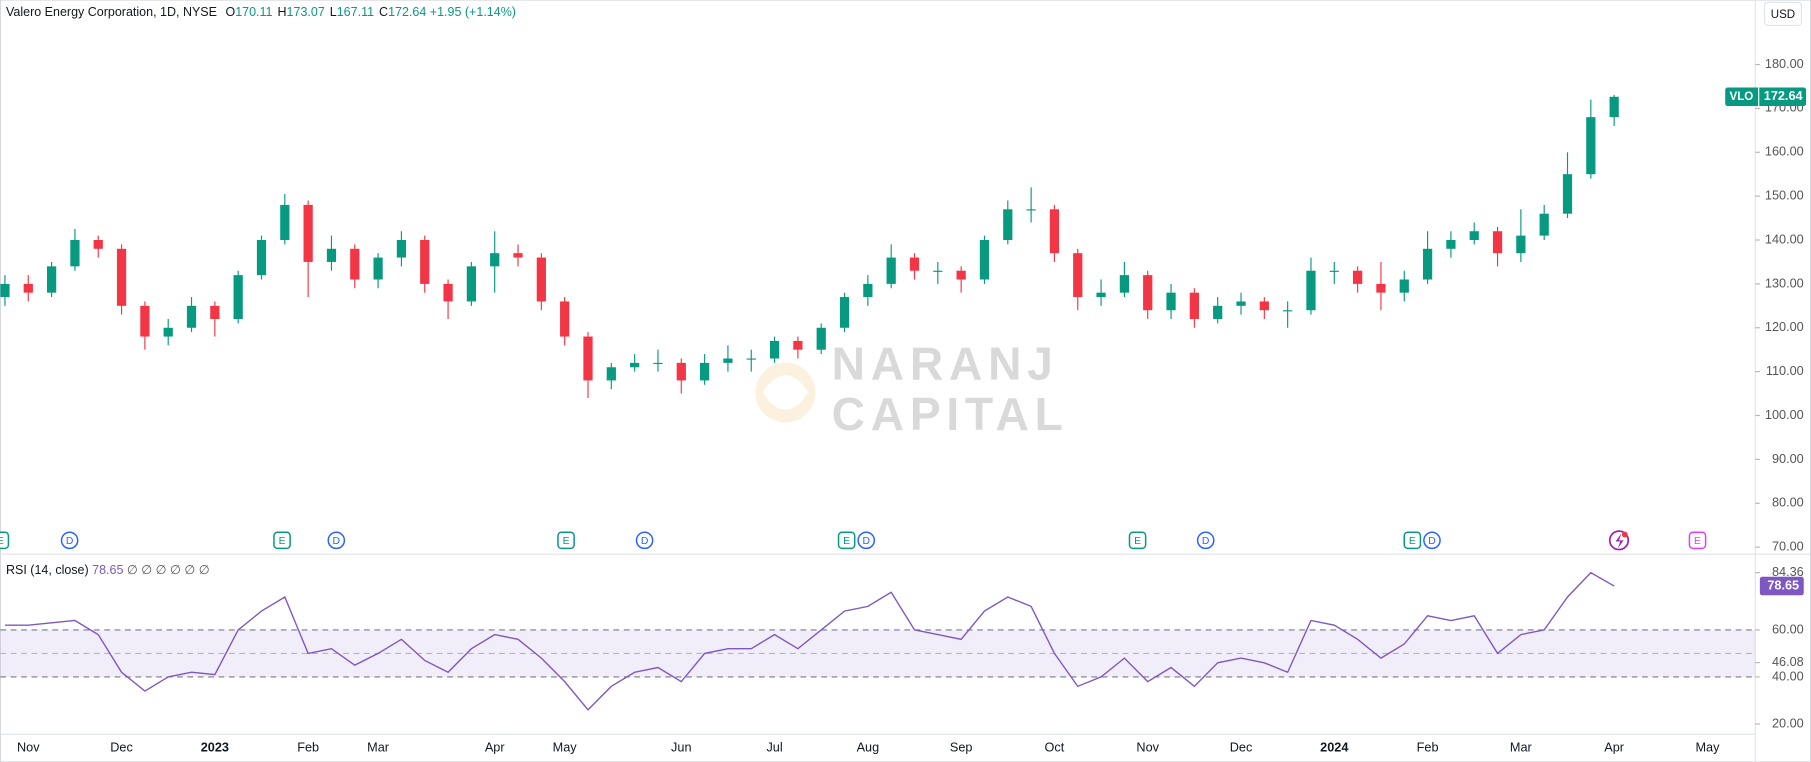 The width and height of the screenshot is (1811, 762). What do you see at coordinates (1784, 152) in the screenshot?
I see `price-tick-label: 160.00` at bounding box center [1784, 152].